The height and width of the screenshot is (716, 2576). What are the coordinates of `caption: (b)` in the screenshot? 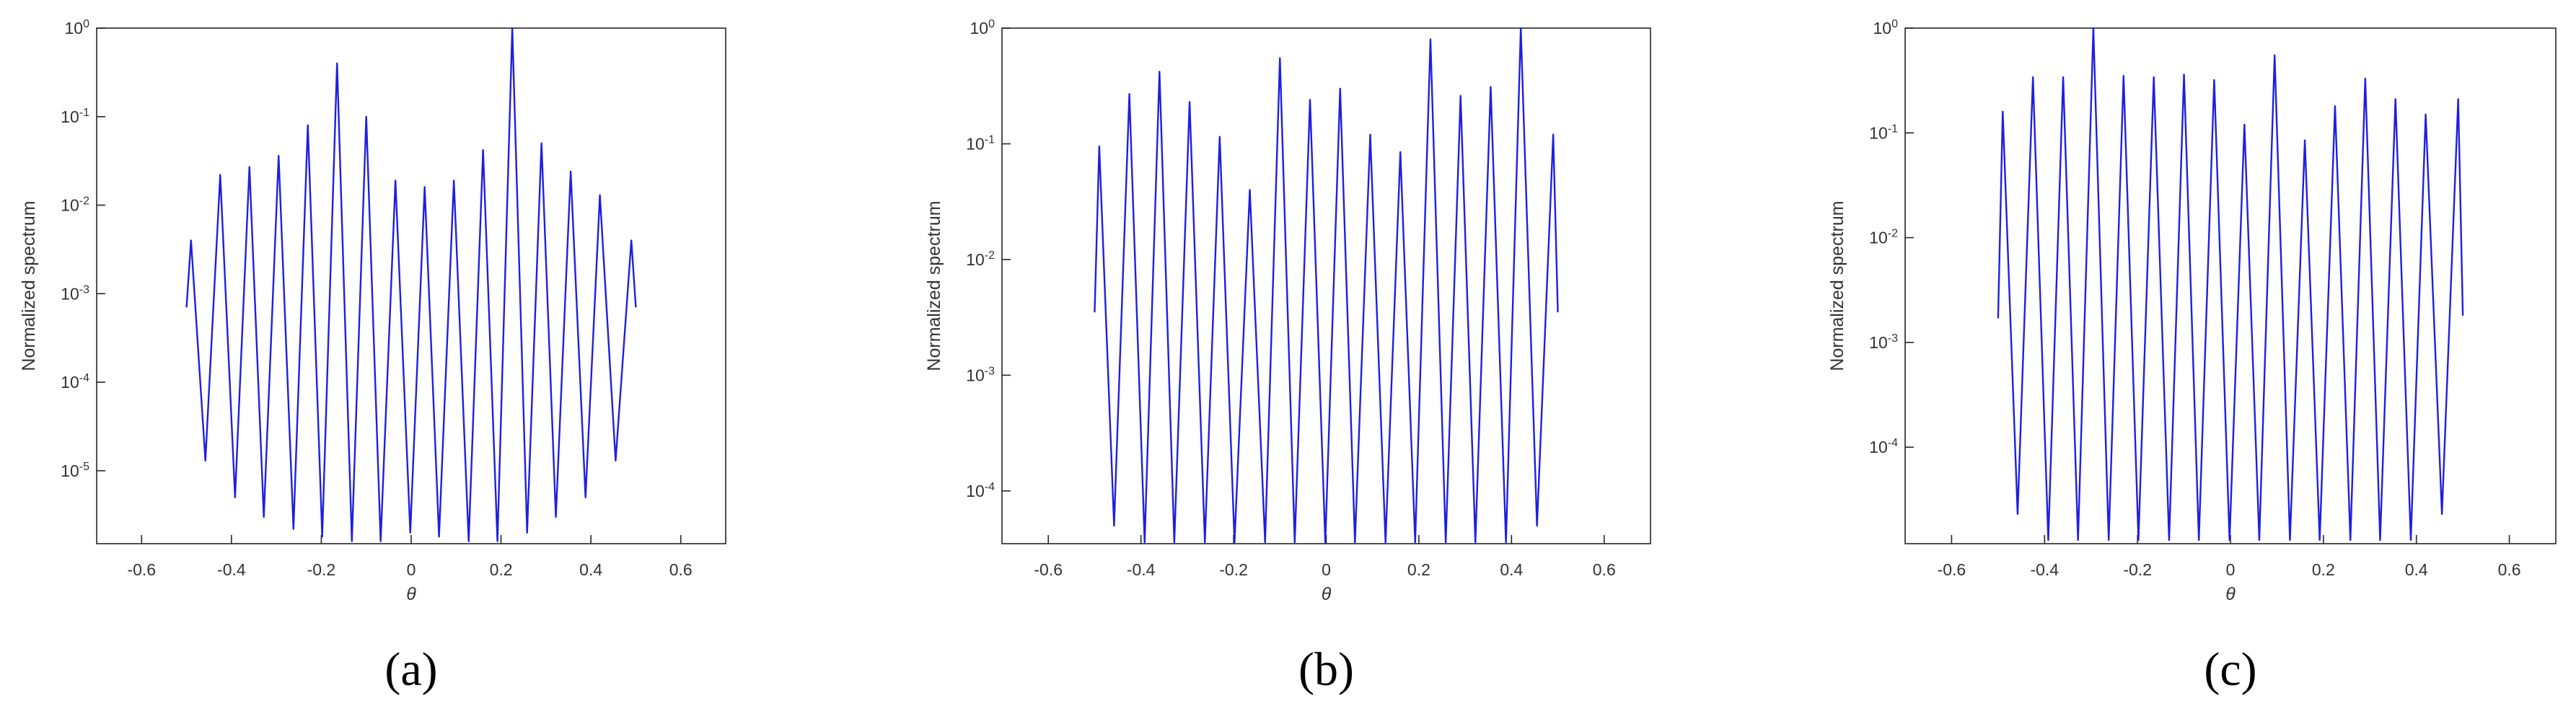 It's located at (1326, 669).